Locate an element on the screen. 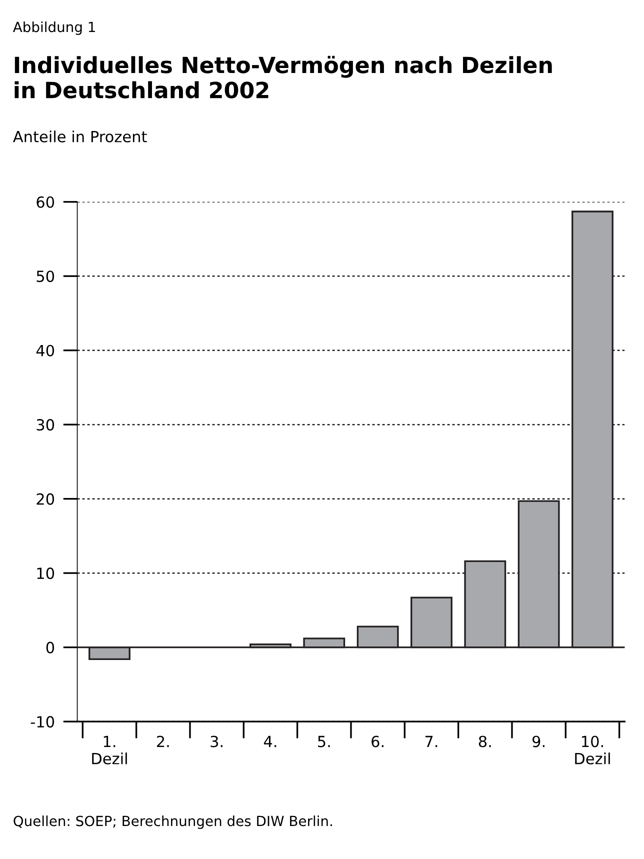 The height and width of the screenshot is (859, 644). y-tick-label: 20 is located at coordinates (45, 499).